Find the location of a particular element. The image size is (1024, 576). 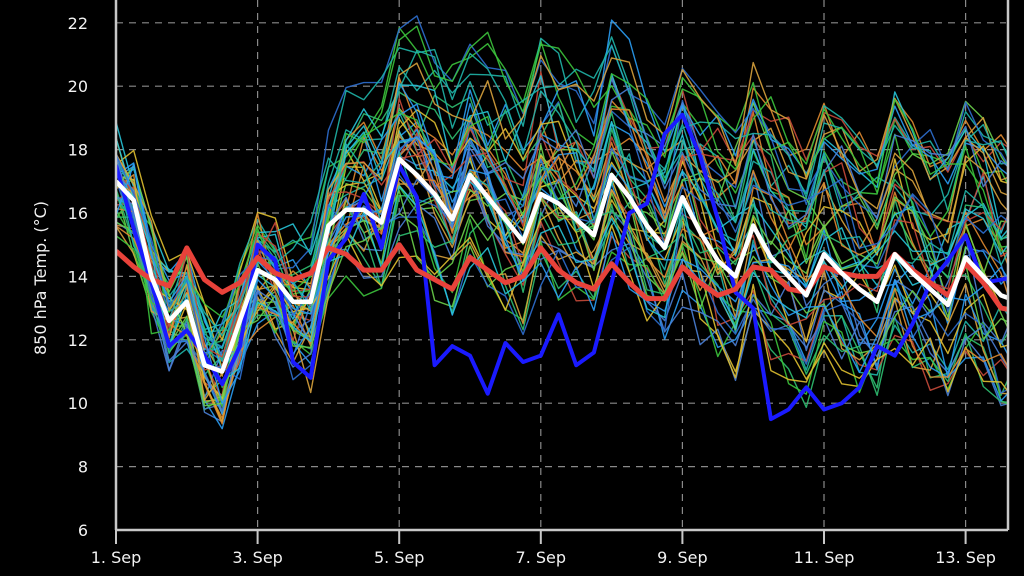

y-tick-label: 14 is located at coordinates (78, 276).